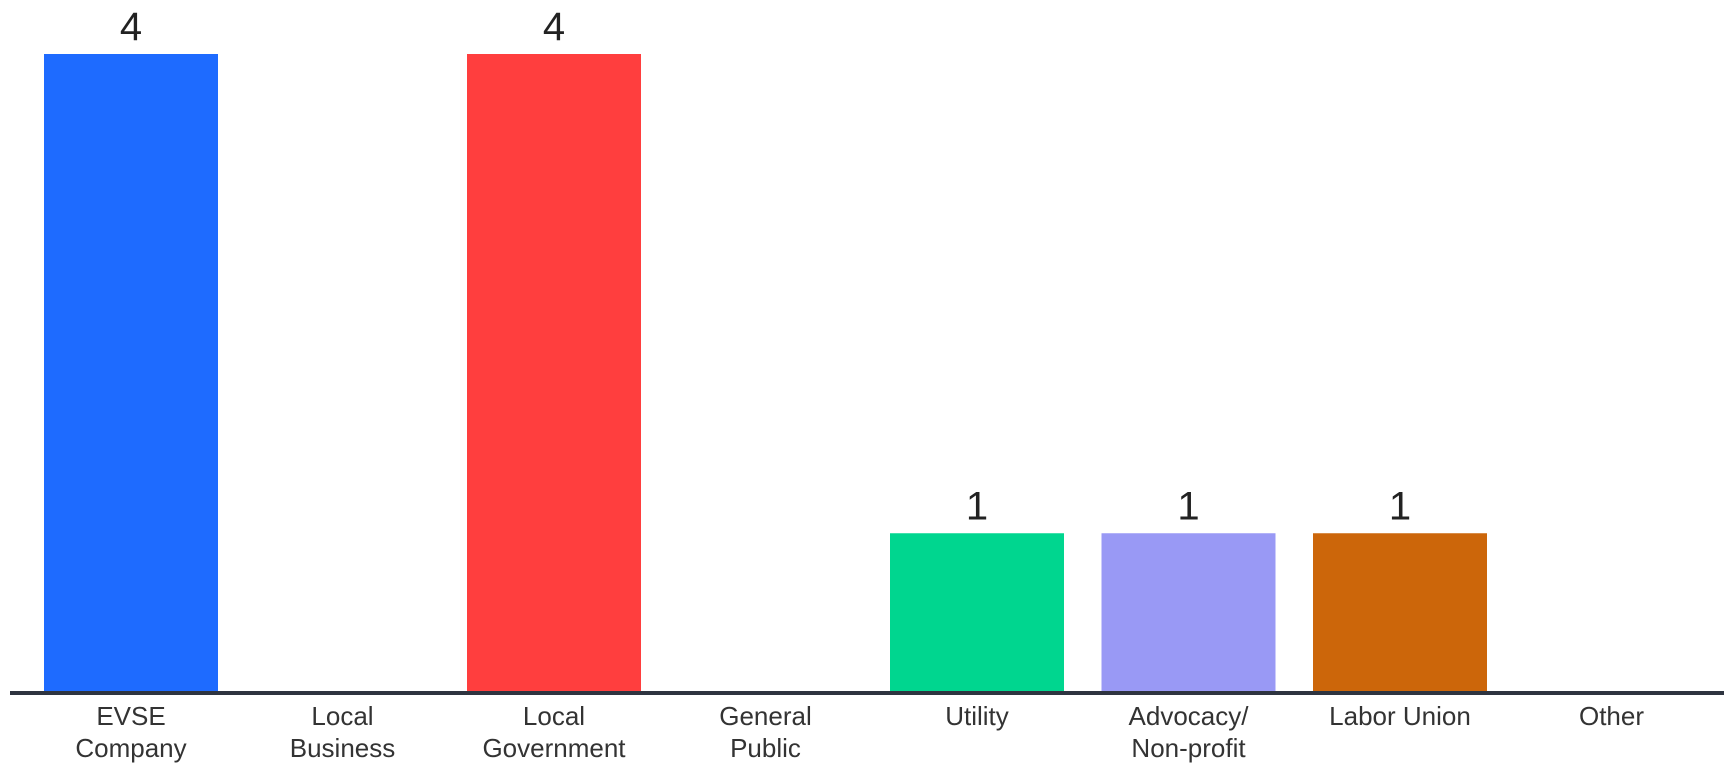 Image resolution: width=1724 pixels, height=770 pixels. What do you see at coordinates (1611, 716) in the screenshot?
I see `category-label-7: Other` at bounding box center [1611, 716].